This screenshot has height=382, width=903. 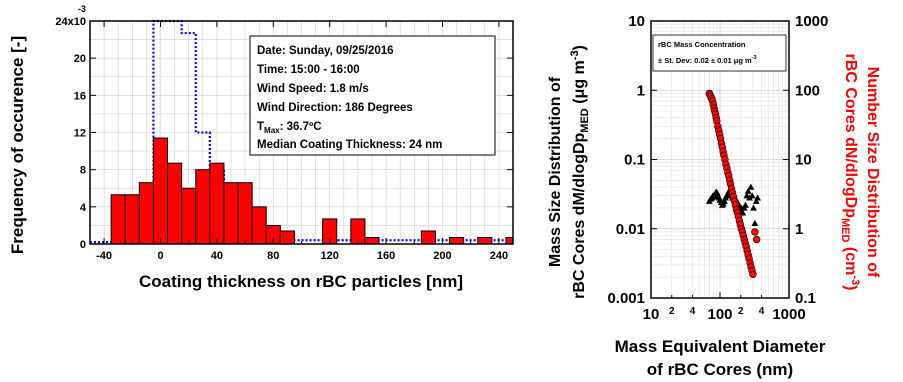 I want to click on info-line-wind-direction: Wind Direction: 186 Degrees, so click(x=335, y=108).